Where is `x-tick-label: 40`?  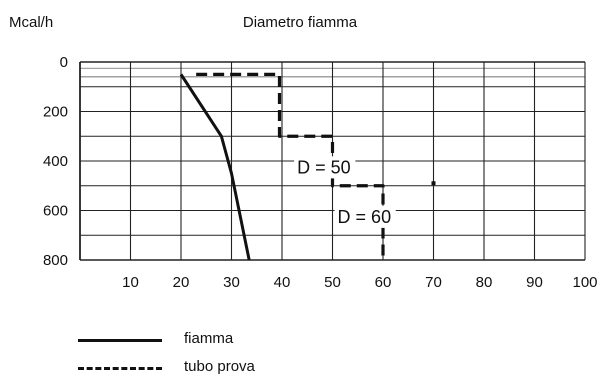 x-tick-label: 40 is located at coordinates (282, 282).